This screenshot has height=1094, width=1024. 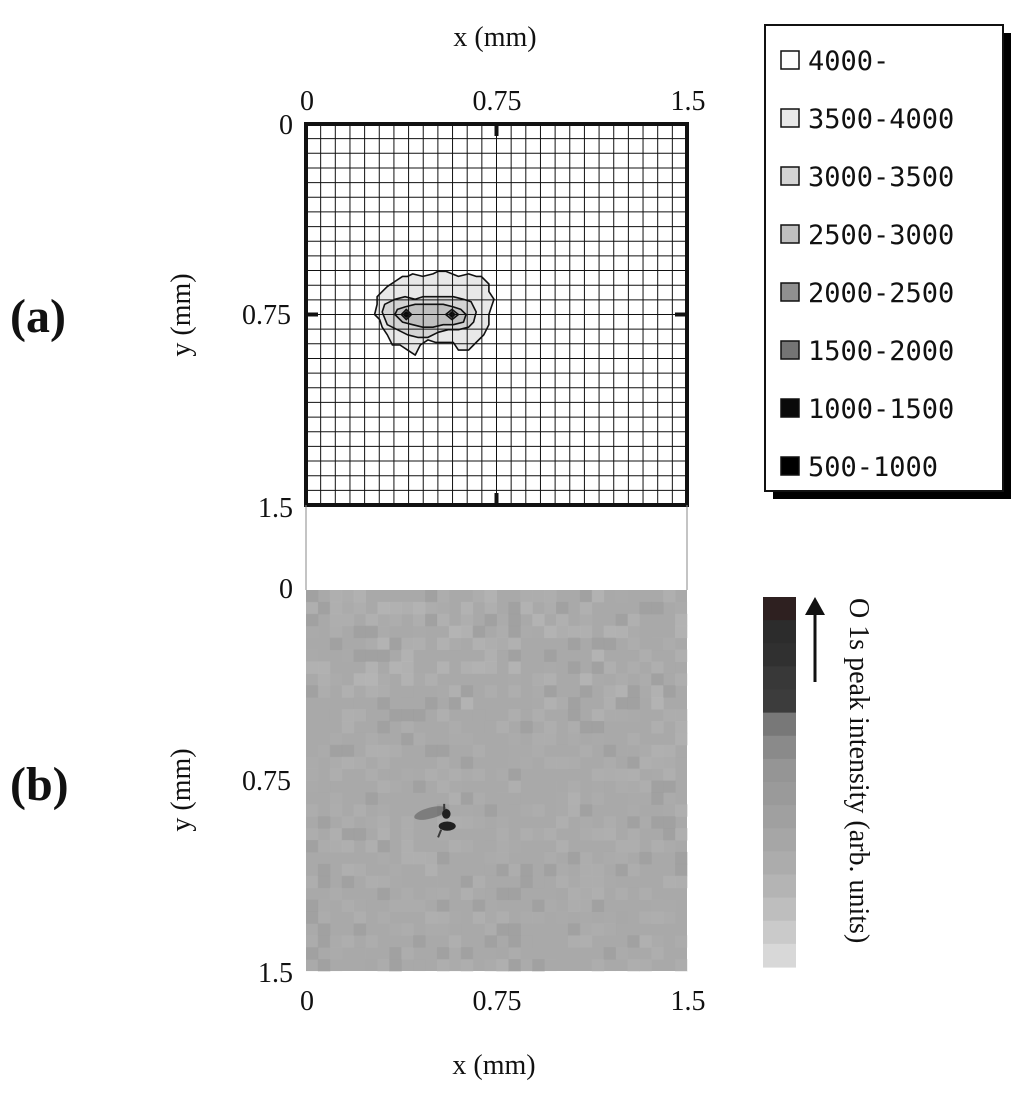 What do you see at coordinates (858, 770) in the screenshot?
I see `colorbar-label: O 1s peak intensity (arb. units)` at bounding box center [858, 770].